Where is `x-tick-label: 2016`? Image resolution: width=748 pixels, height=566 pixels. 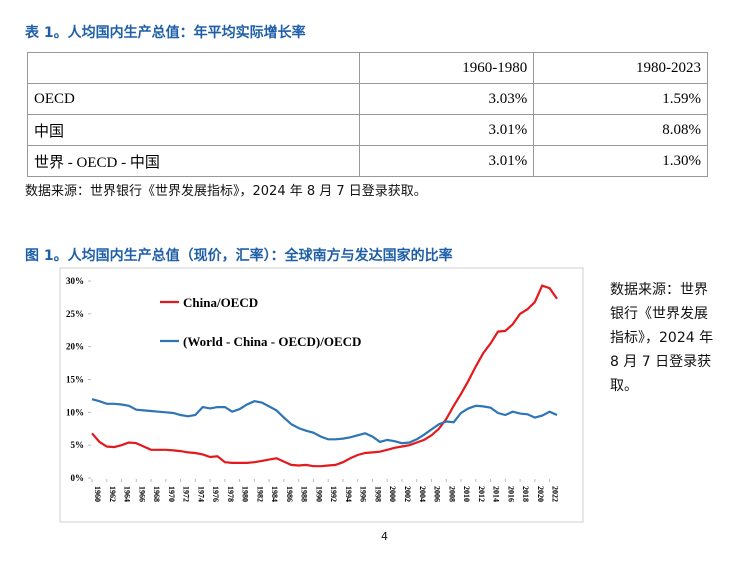 x-tick-label: 2016 is located at coordinates (510, 494).